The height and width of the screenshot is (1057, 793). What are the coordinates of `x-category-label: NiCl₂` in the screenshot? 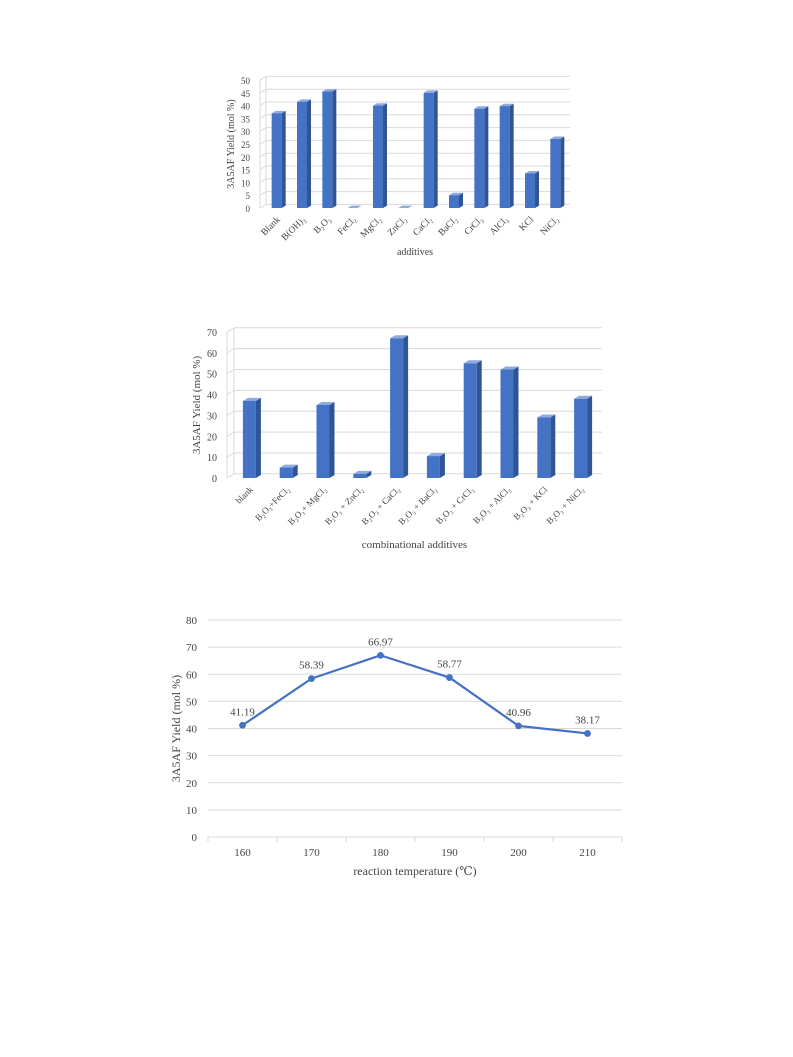 It's located at (550, 226).